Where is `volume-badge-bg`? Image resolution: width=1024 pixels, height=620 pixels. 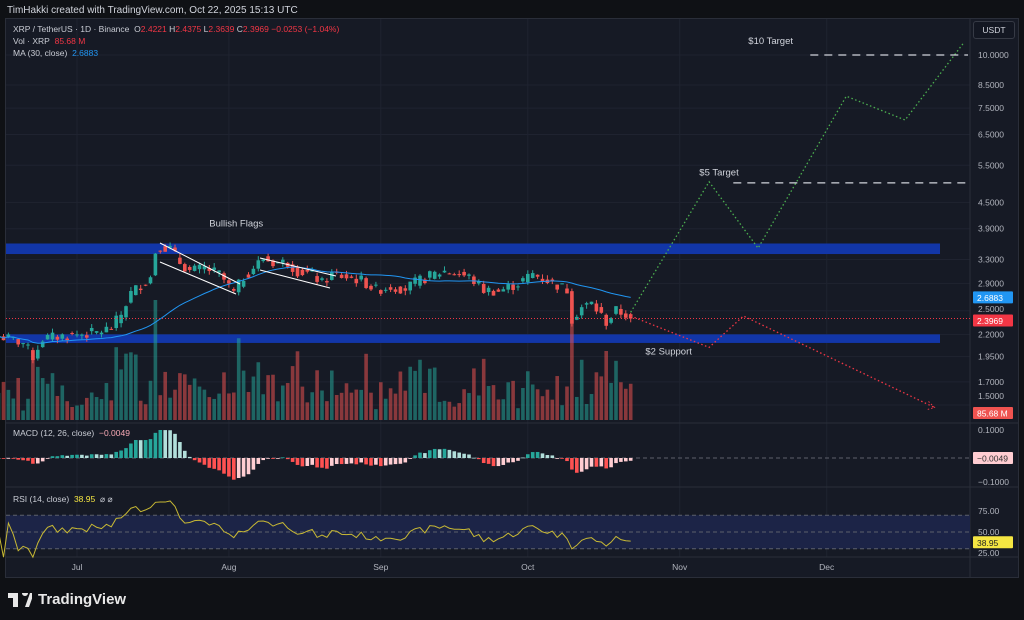 volume-badge-bg is located at coordinates (993, 413).